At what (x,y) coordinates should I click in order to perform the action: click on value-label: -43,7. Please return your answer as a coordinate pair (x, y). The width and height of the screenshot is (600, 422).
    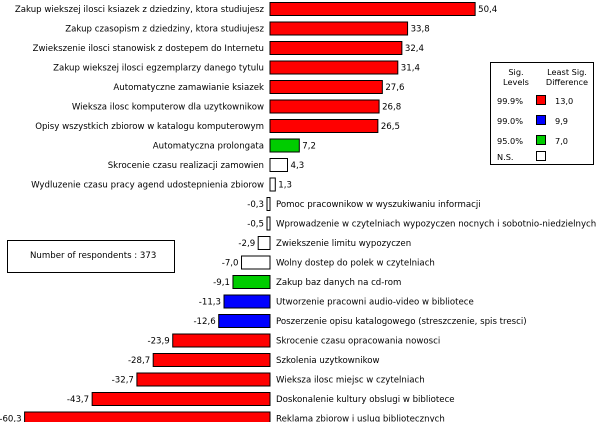
    Looking at the image, I should click on (78, 400).